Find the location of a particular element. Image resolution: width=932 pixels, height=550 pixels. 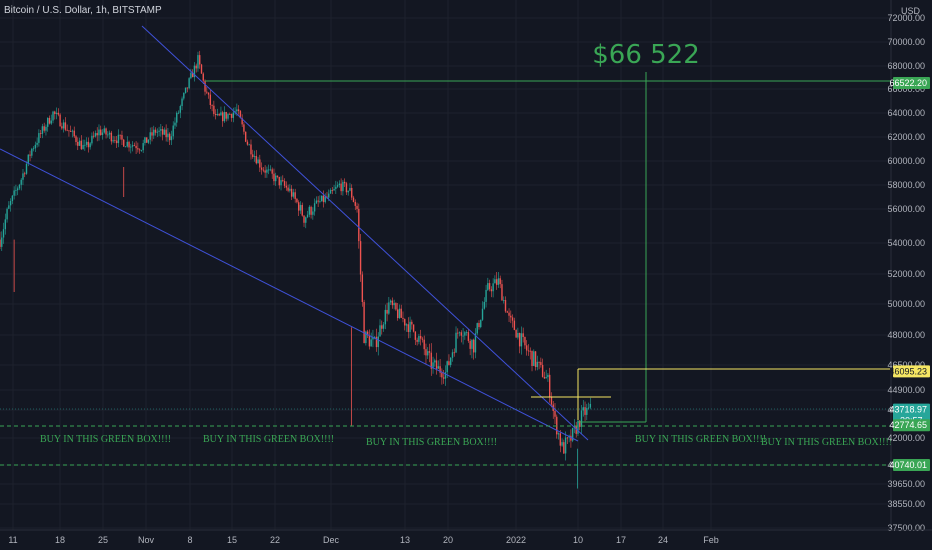

price-tick-label: 60000.00 is located at coordinates (906, 161).